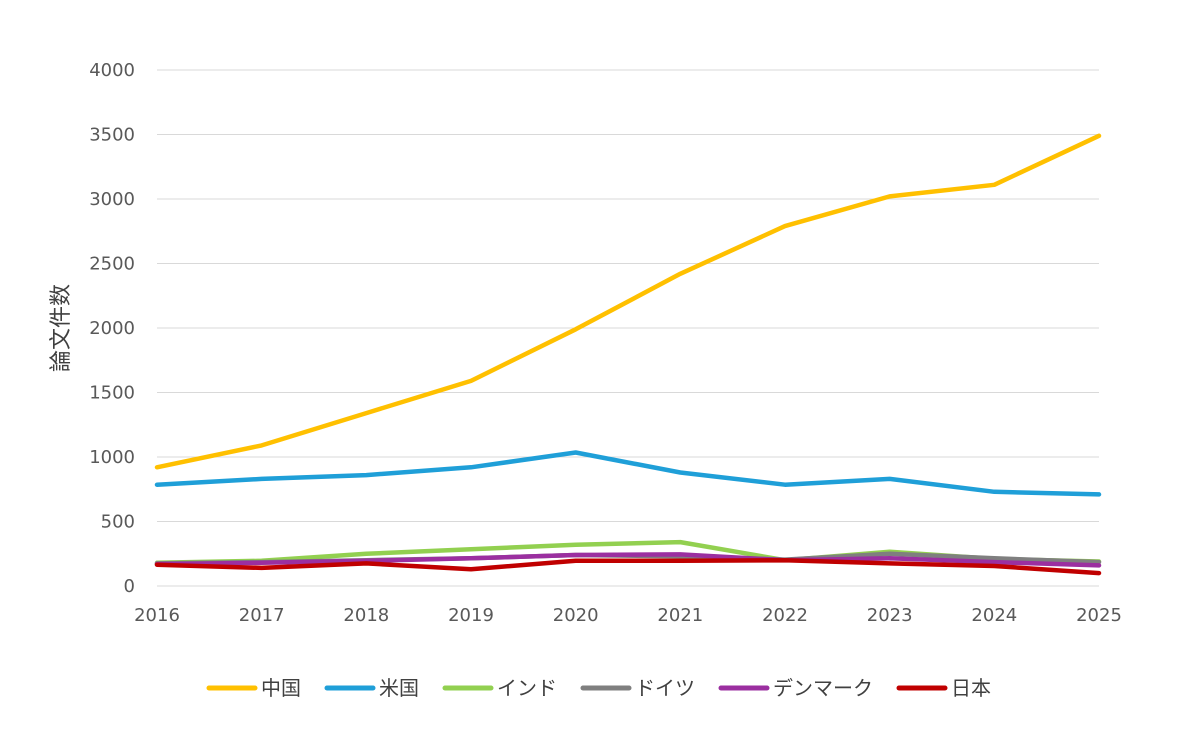 This screenshot has width=1200, height=750. I want to click on y-axis-ticks: 0 500 1000 1500 2000 2500 3000 3500 4000, so click(112, 328).